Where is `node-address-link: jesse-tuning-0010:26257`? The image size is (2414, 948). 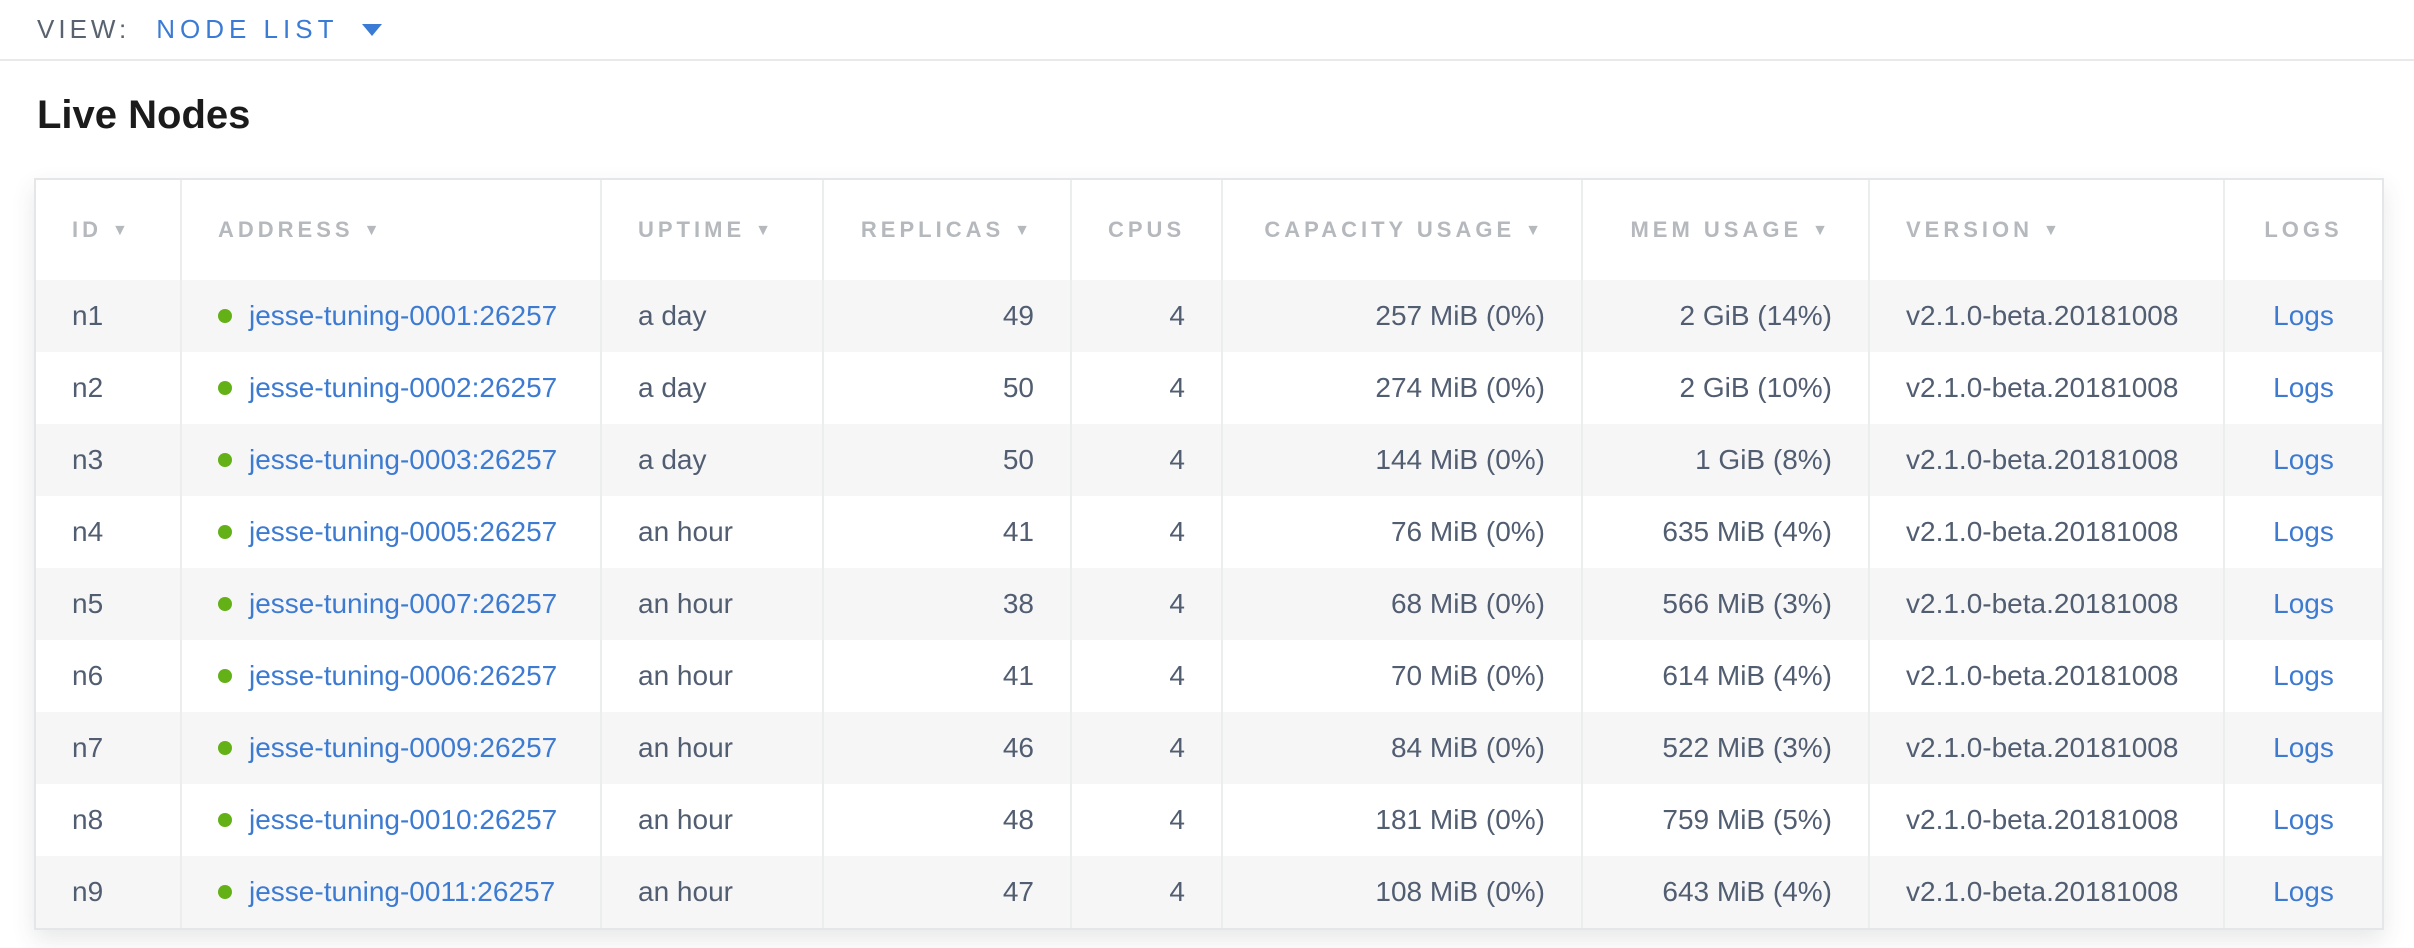 node-address-link: jesse-tuning-0010:26257 is located at coordinates (403, 819).